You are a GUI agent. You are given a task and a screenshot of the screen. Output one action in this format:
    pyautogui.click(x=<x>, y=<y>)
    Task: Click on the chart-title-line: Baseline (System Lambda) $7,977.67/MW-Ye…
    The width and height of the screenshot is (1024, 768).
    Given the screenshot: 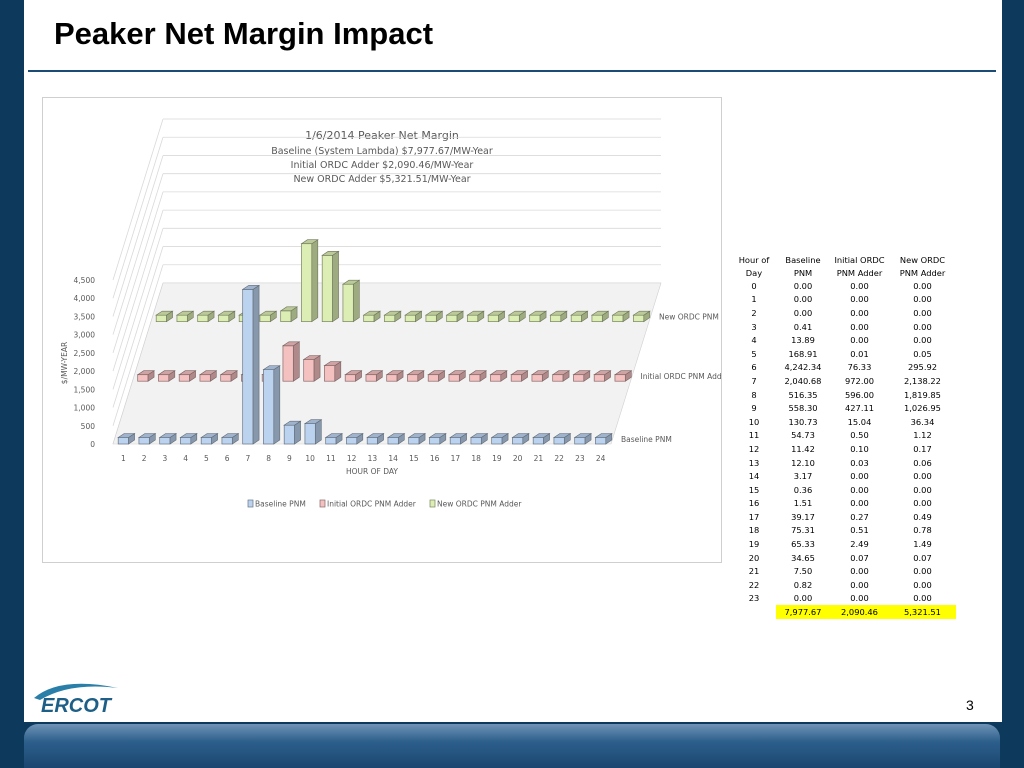 What is the action you would take?
    pyautogui.click(x=382, y=151)
    